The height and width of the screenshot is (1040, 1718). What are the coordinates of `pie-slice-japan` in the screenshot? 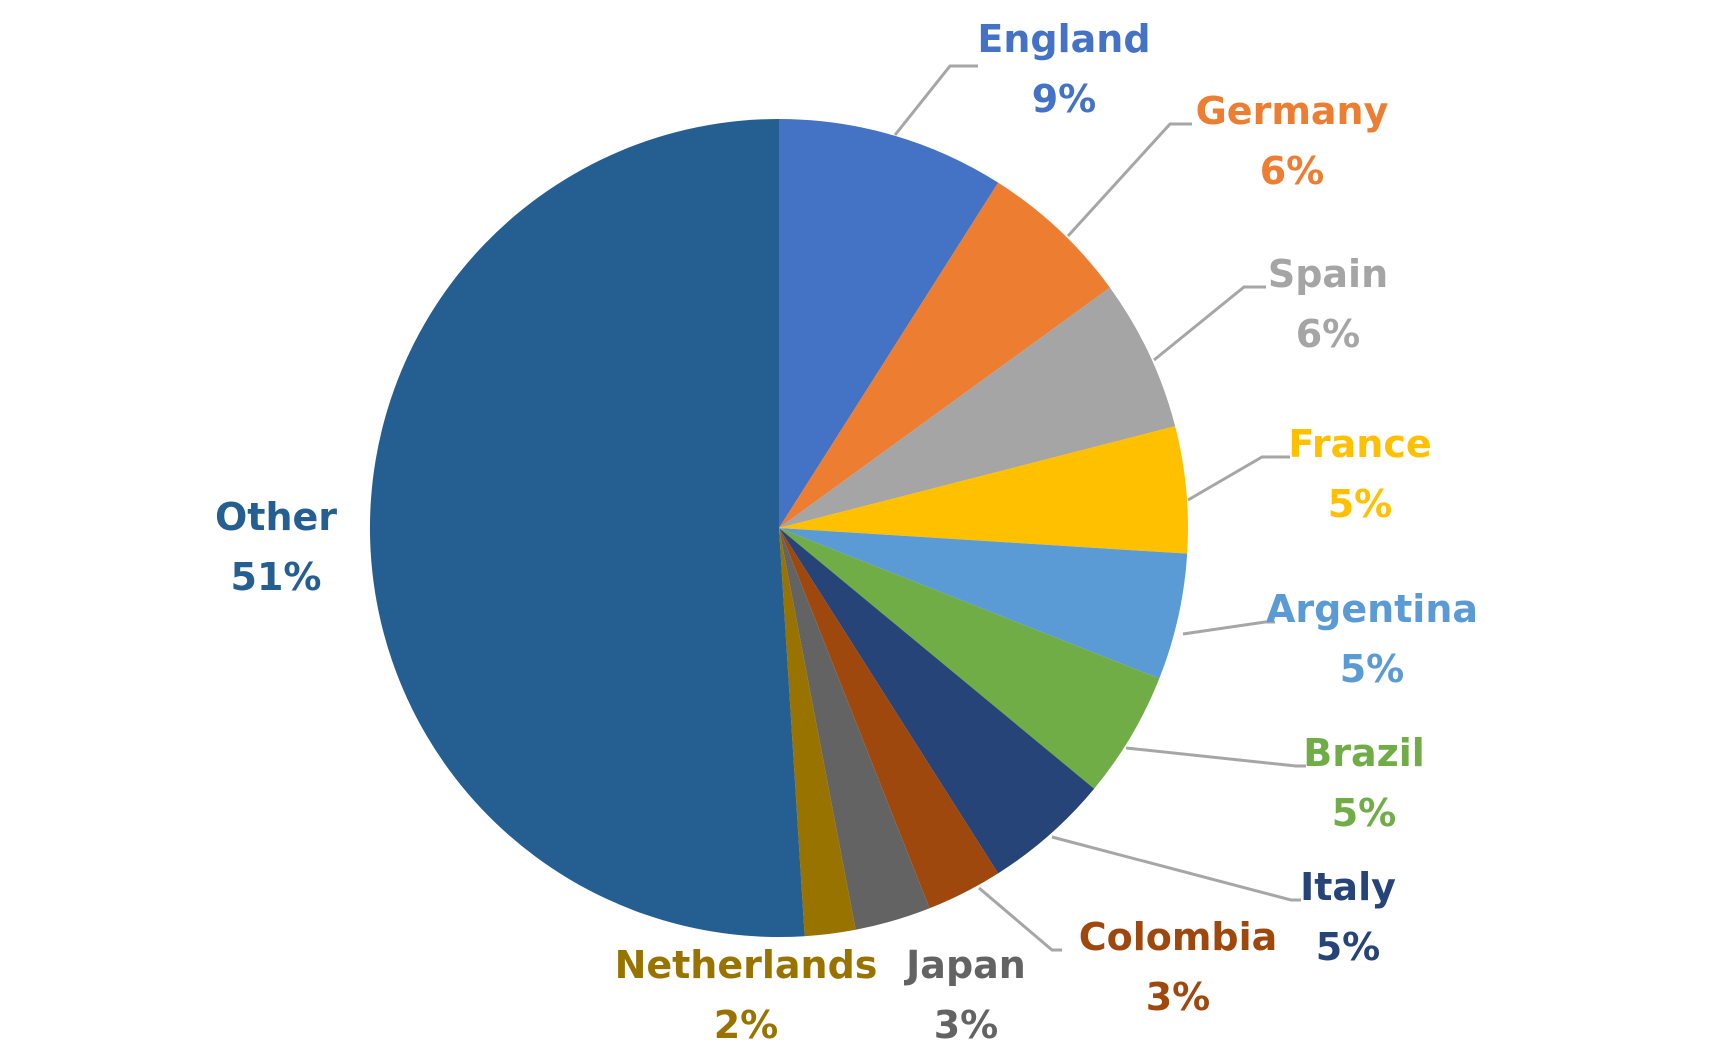 It's located at (854, 729).